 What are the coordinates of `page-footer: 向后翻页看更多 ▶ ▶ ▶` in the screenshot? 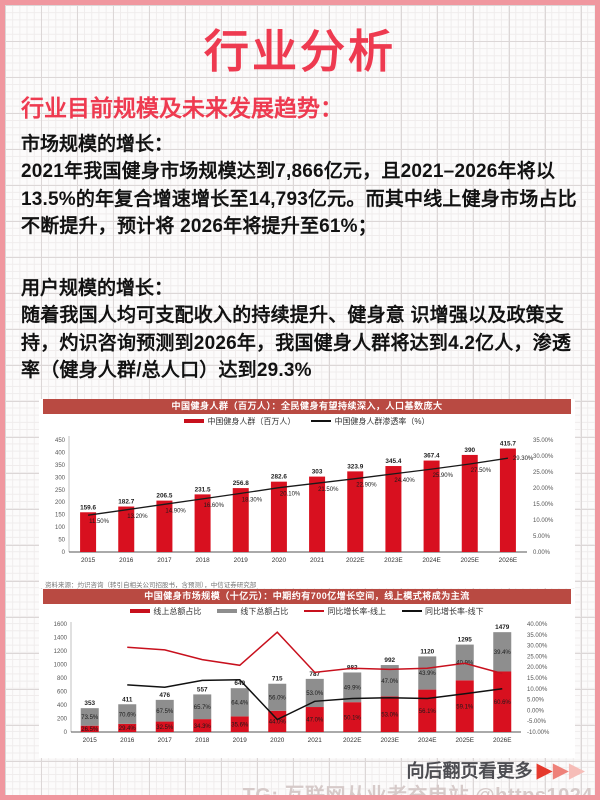 It's located at (496, 770).